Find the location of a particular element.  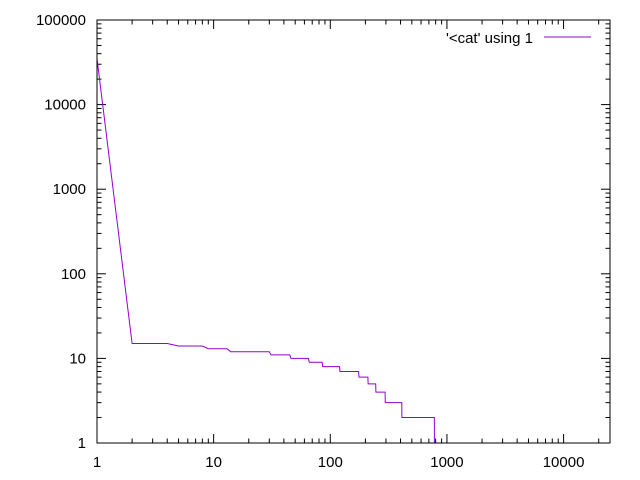

x-tick-label: 100 is located at coordinates (330, 462).